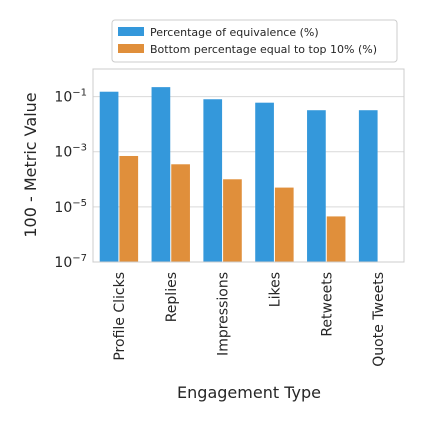 The width and height of the screenshot is (423, 423). I want to click on legend-box, so click(254, 41).